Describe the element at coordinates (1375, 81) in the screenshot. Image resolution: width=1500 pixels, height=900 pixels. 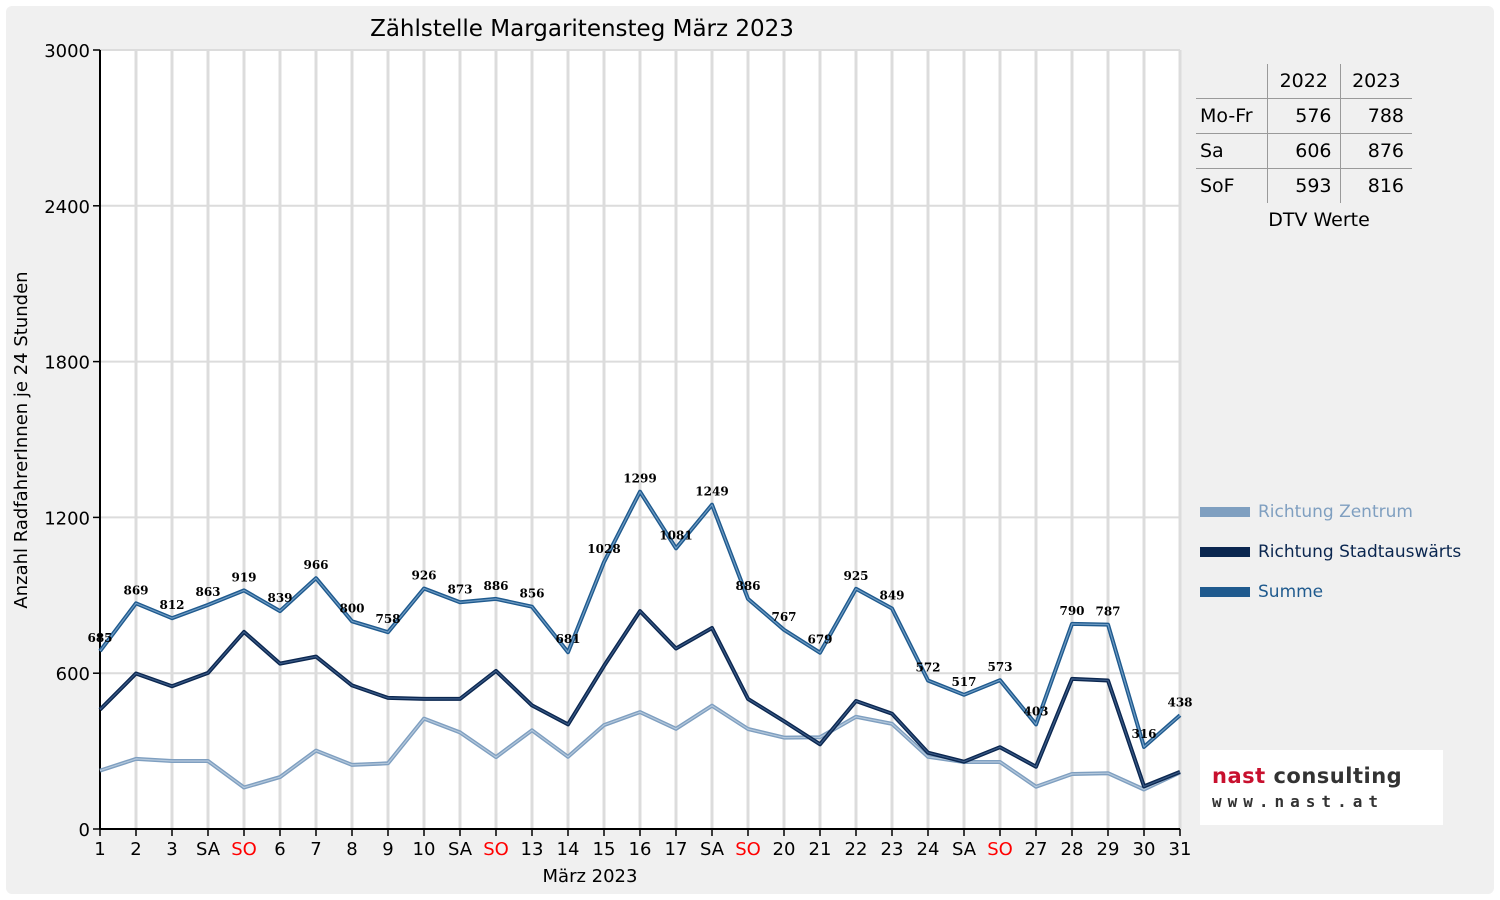
I see `dtv-col-header-2023: 2023` at that location.